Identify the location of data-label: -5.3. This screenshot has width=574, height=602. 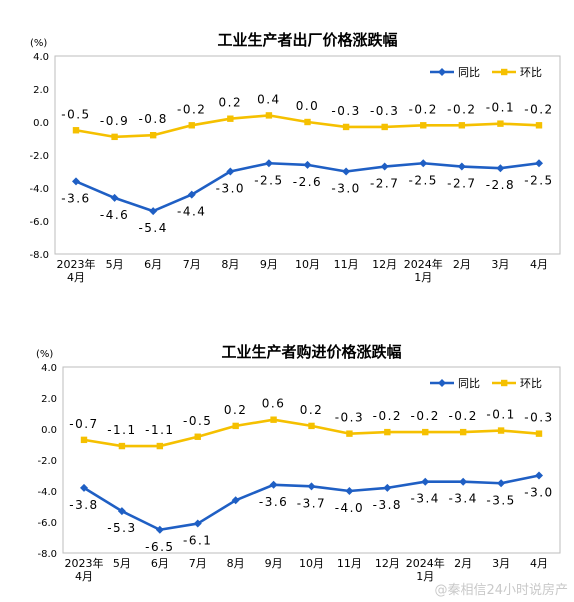
(121, 528).